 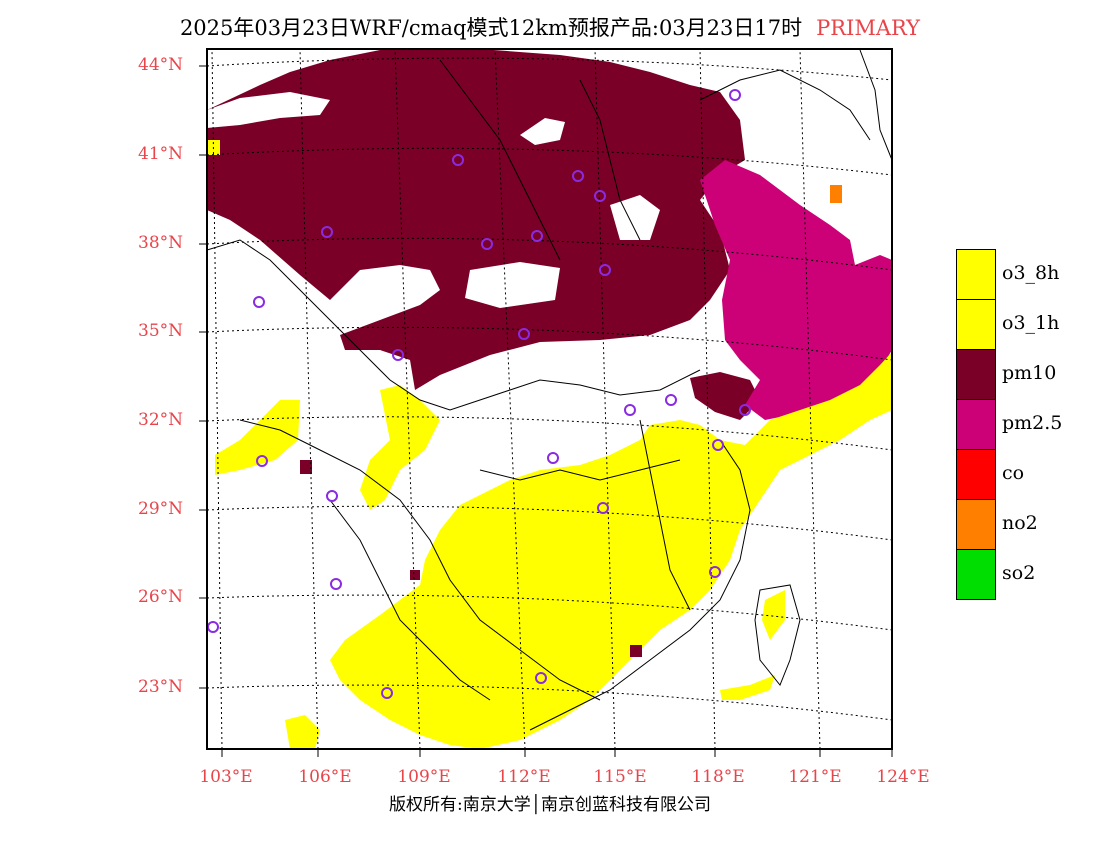 What do you see at coordinates (268, 110) in the screenshot?
I see `pm10-clearing` at bounding box center [268, 110].